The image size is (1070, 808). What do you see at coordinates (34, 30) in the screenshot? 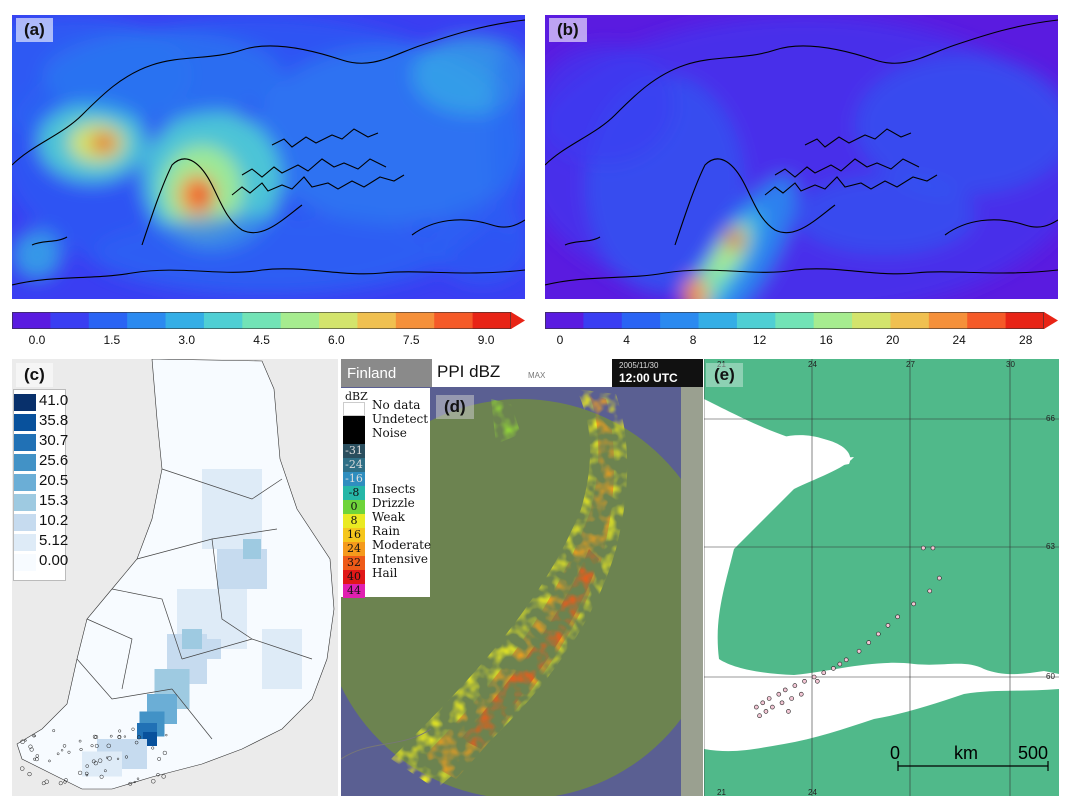
I see `panel-a-label: (a)` at bounding box center [34, 30].